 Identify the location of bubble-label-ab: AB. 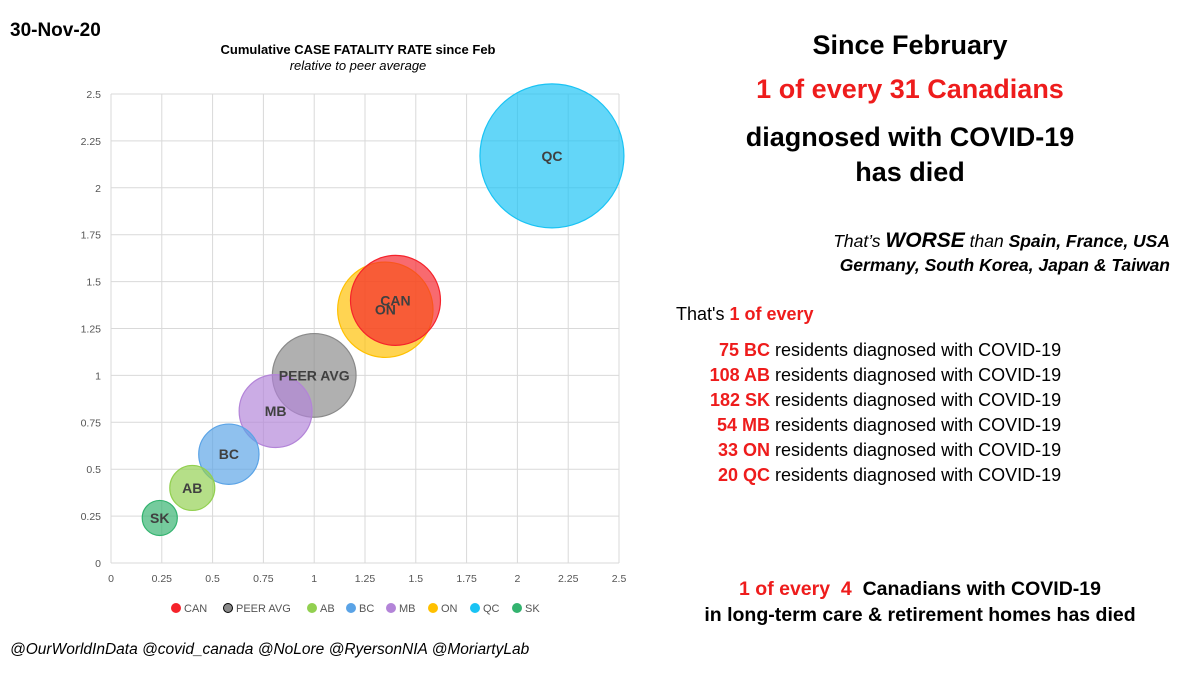
(192, 488).